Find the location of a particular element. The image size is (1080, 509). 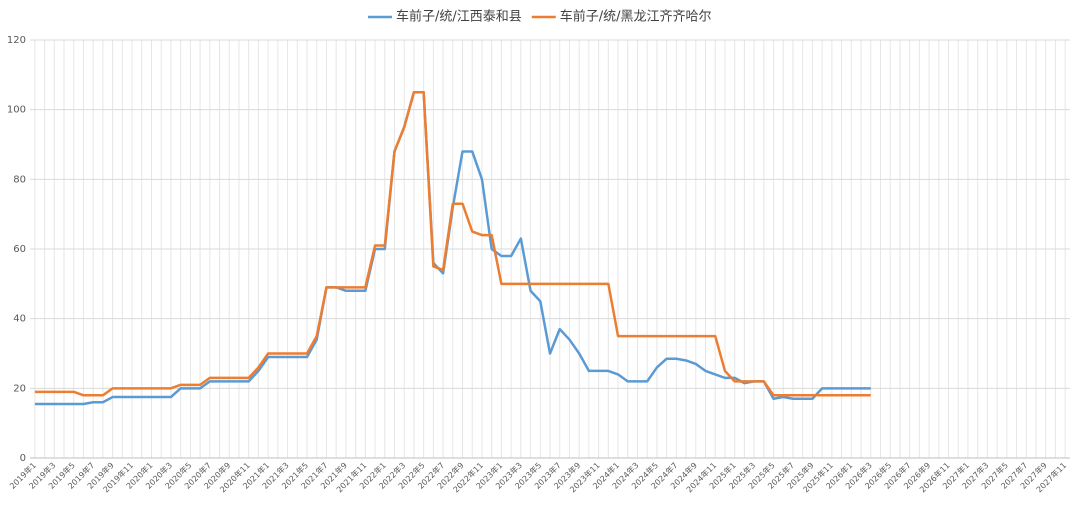

y-tick-label: 80 is located at coordinates (19, 179).